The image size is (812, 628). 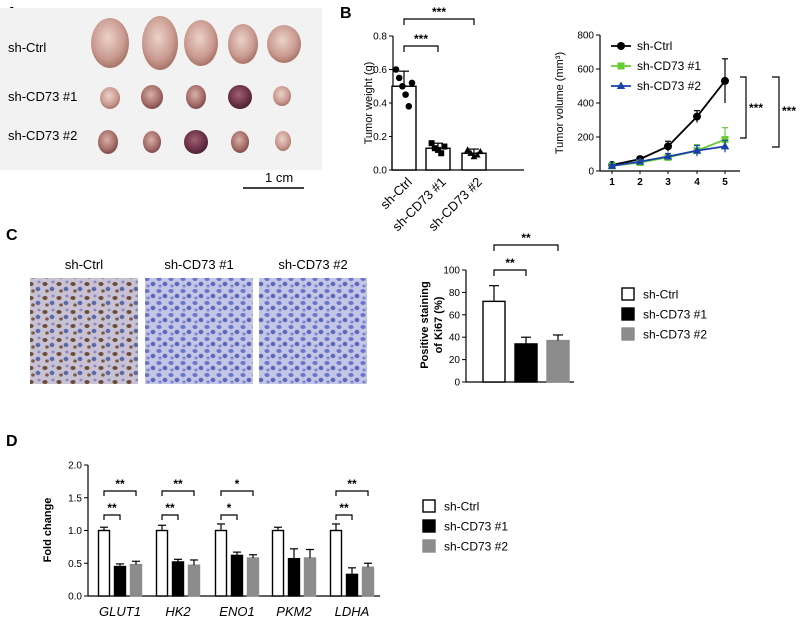 What do you see at coordinates (640, 182) in the screenshot?
I see `volume-x-tick-label: 2` at bounding box center [640, 182].